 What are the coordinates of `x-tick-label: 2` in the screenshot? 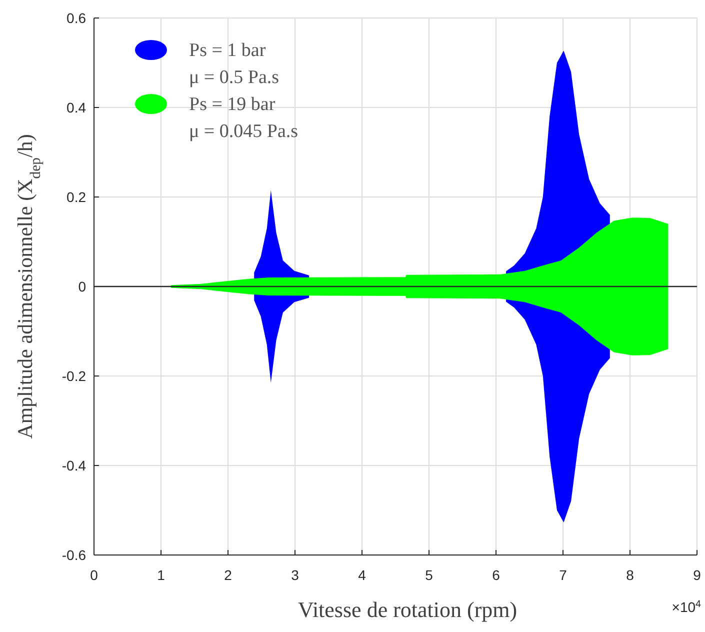 It's located at (228, 575).